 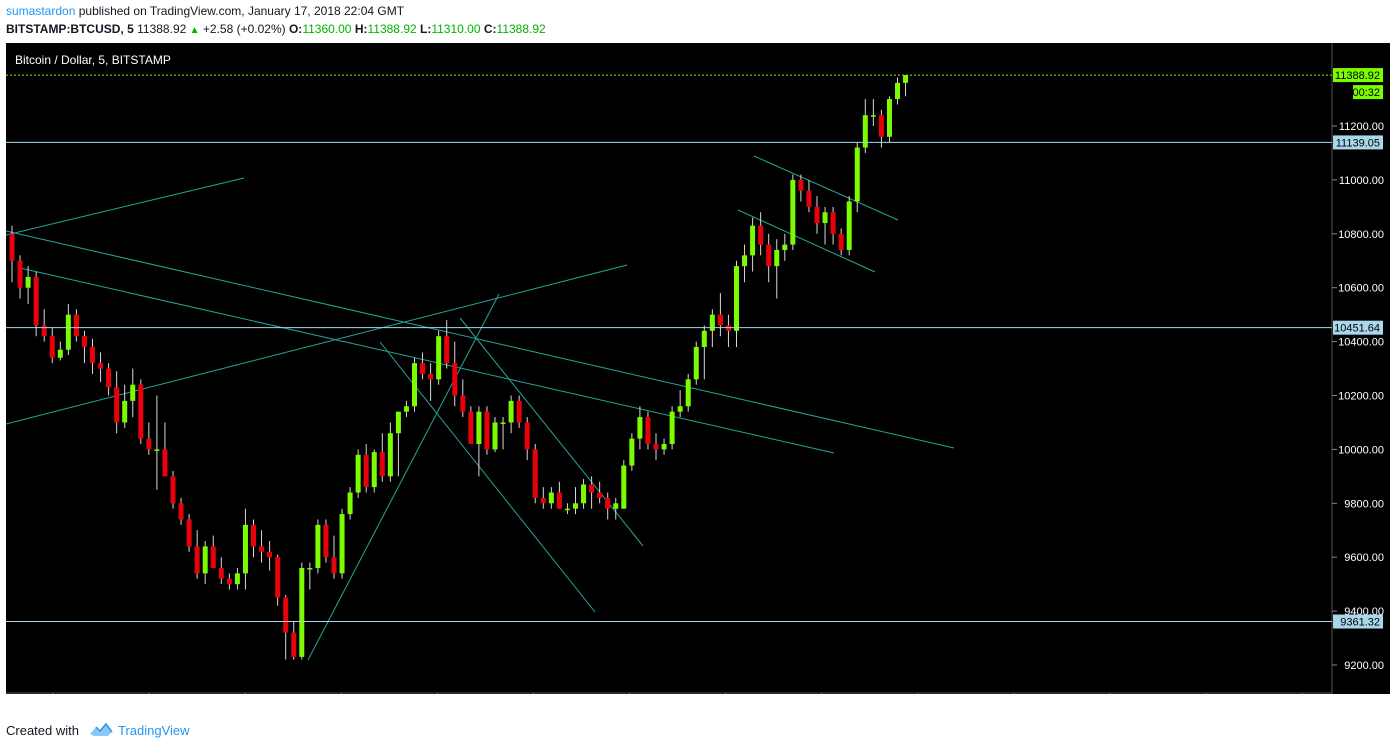 I want to click on price-axis, so click(x=1361, y=368).